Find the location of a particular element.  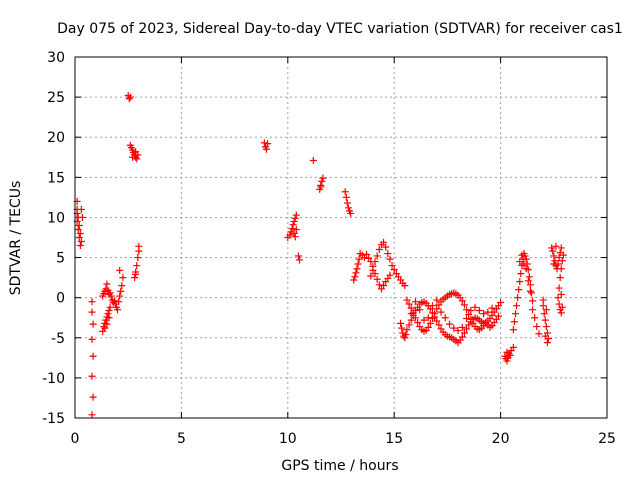

y-tick-labels: -15 -10 -5 0 5 10 15 20 25 30 is located at coordinates (53, 238).